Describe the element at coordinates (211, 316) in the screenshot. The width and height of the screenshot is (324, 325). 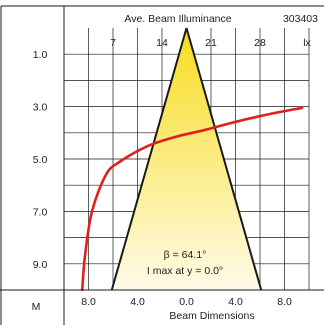
I see `bottom-axis-label: Beam Dimensions` at that location.